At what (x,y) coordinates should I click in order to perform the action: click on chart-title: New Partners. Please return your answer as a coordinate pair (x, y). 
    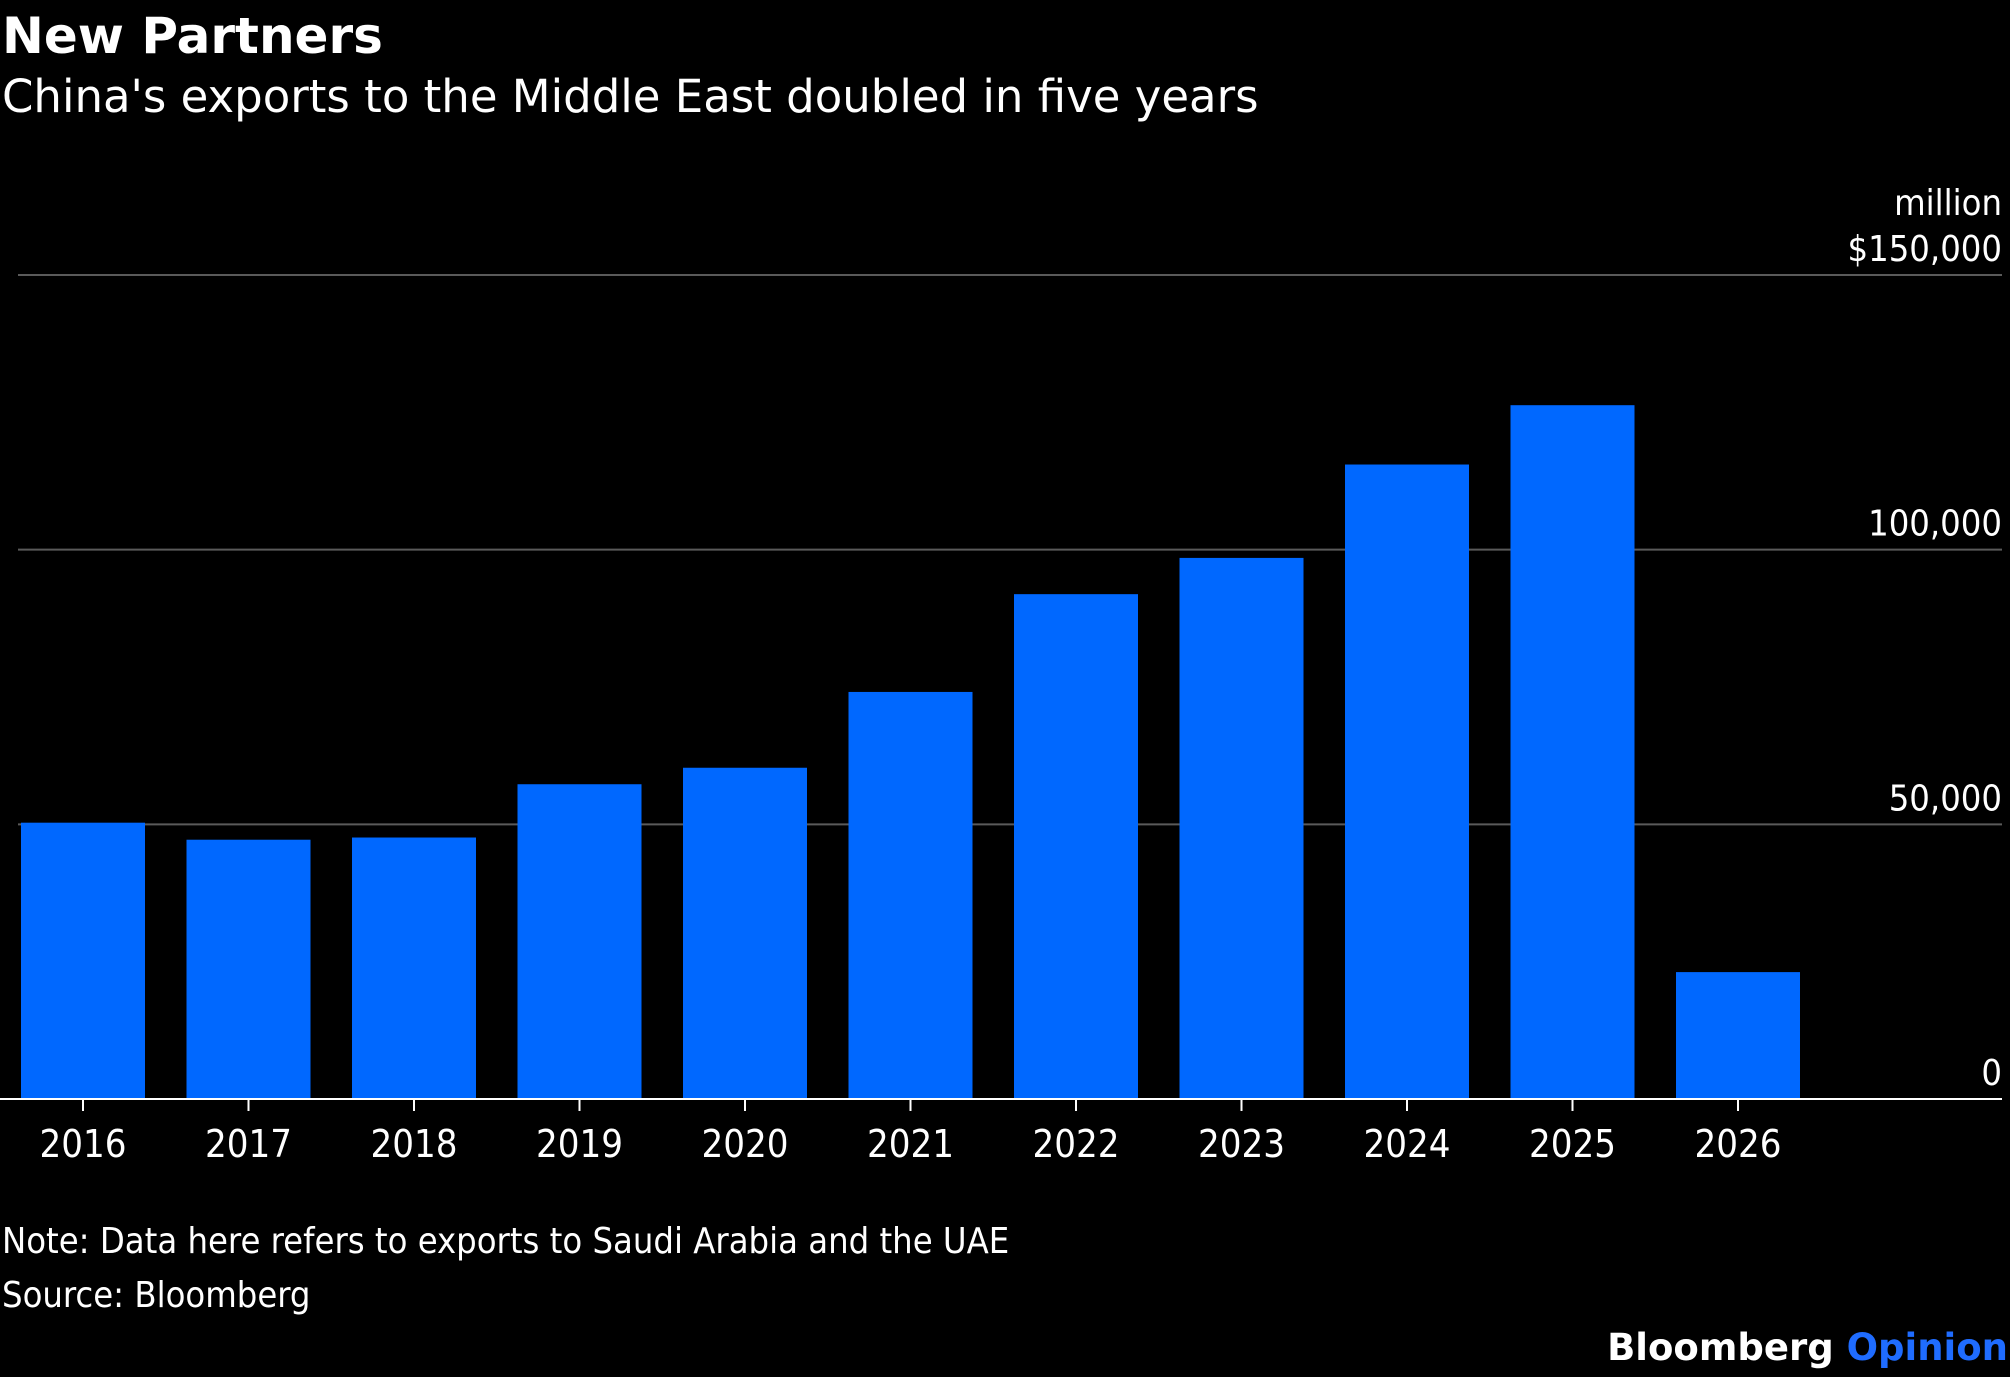
    Looking at the image, I should click on (192, 36).